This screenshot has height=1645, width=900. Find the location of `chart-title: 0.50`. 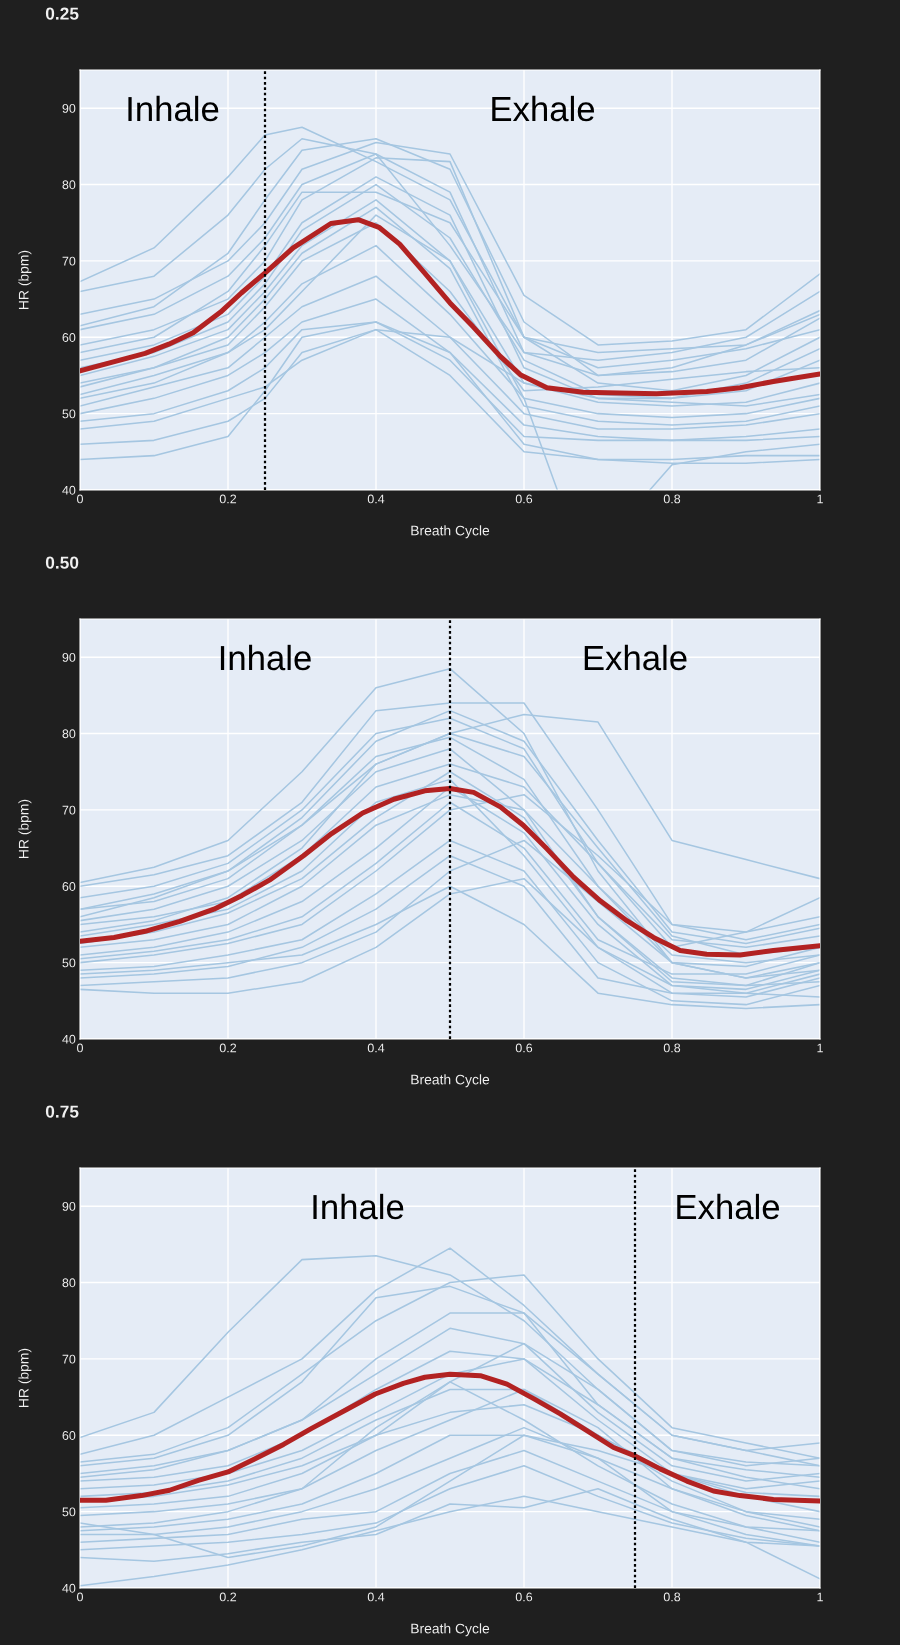

chart-title: 0.50 is located at coordinates (62, 562).